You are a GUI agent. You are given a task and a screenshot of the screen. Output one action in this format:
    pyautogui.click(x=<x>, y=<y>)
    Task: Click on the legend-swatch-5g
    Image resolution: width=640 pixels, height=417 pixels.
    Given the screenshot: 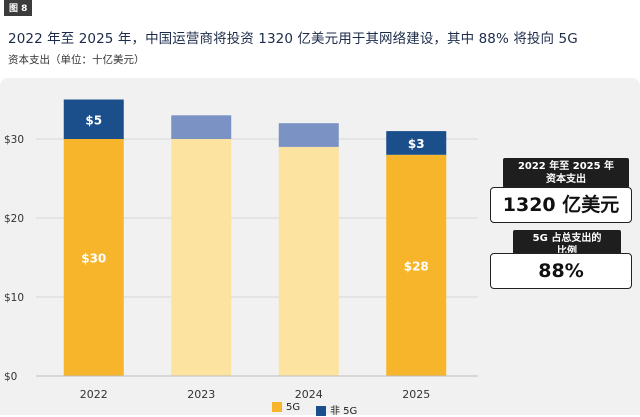 What is the action you would take?
    pyautogui.click(x=277, y=407)
    